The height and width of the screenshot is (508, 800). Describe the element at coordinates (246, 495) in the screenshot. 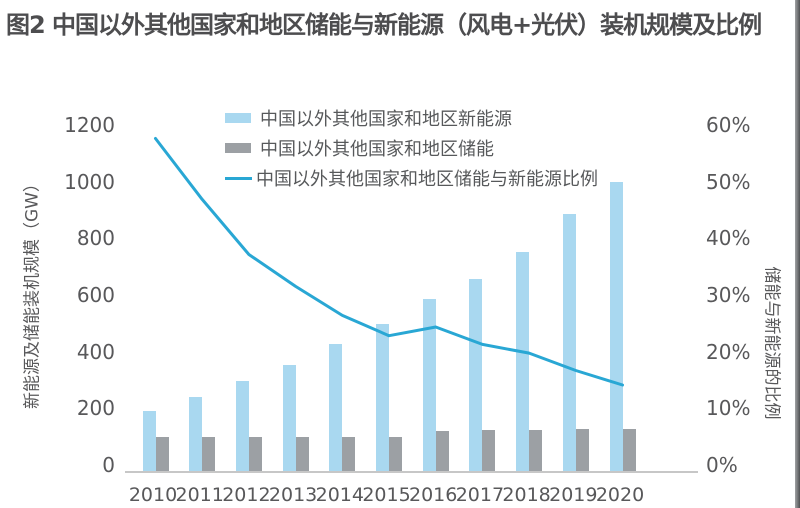

I see `x-axis-label: 2012` at that location.